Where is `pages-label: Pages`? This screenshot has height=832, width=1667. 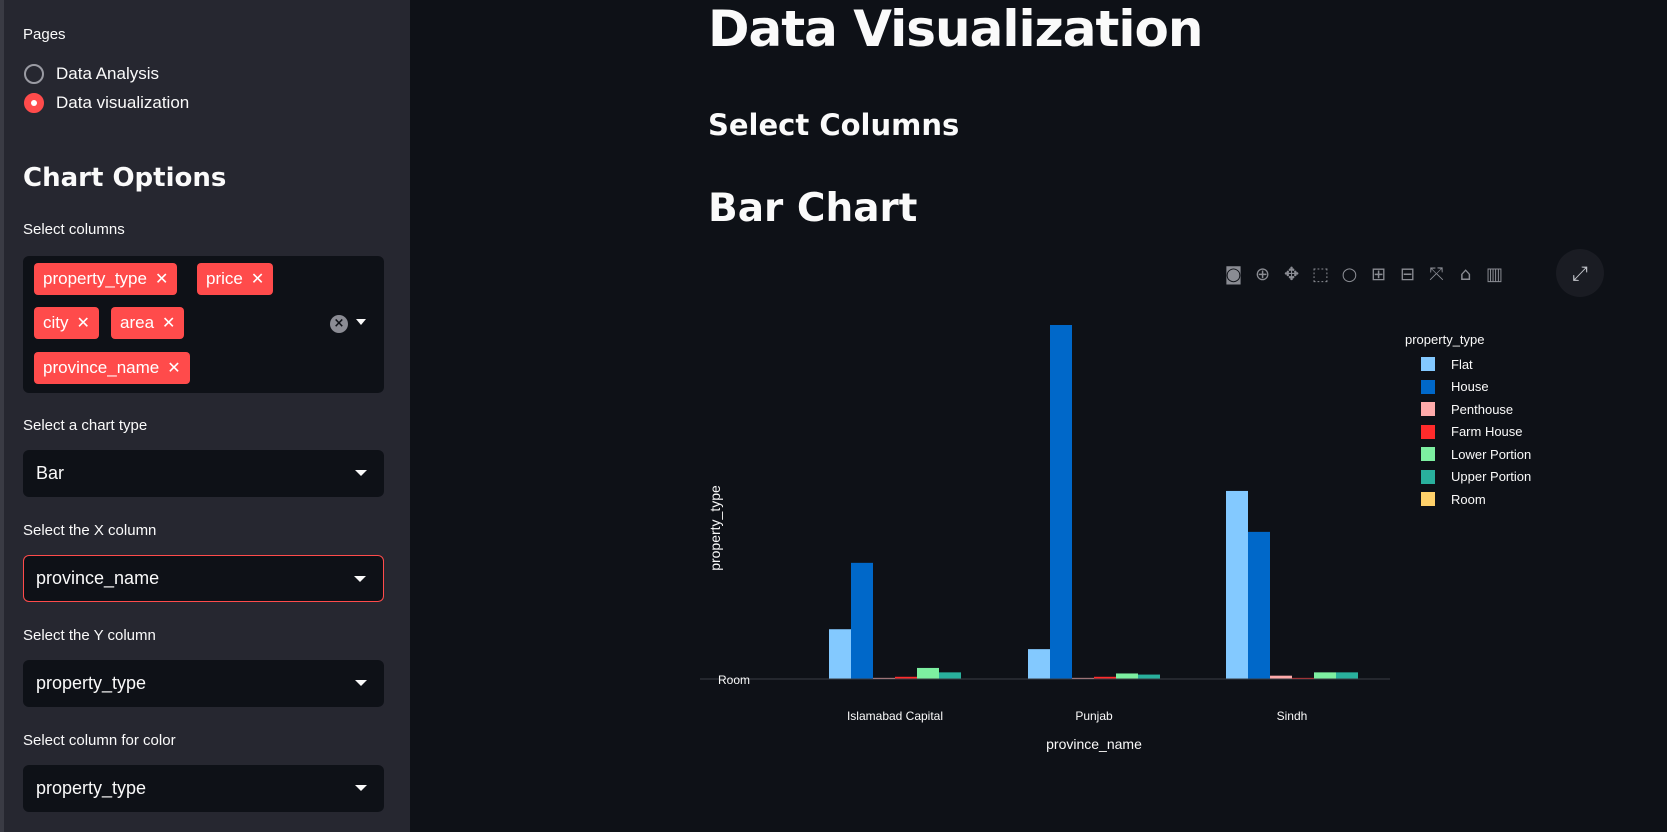
pages-label: Pages is located at coordinates (44, 34).